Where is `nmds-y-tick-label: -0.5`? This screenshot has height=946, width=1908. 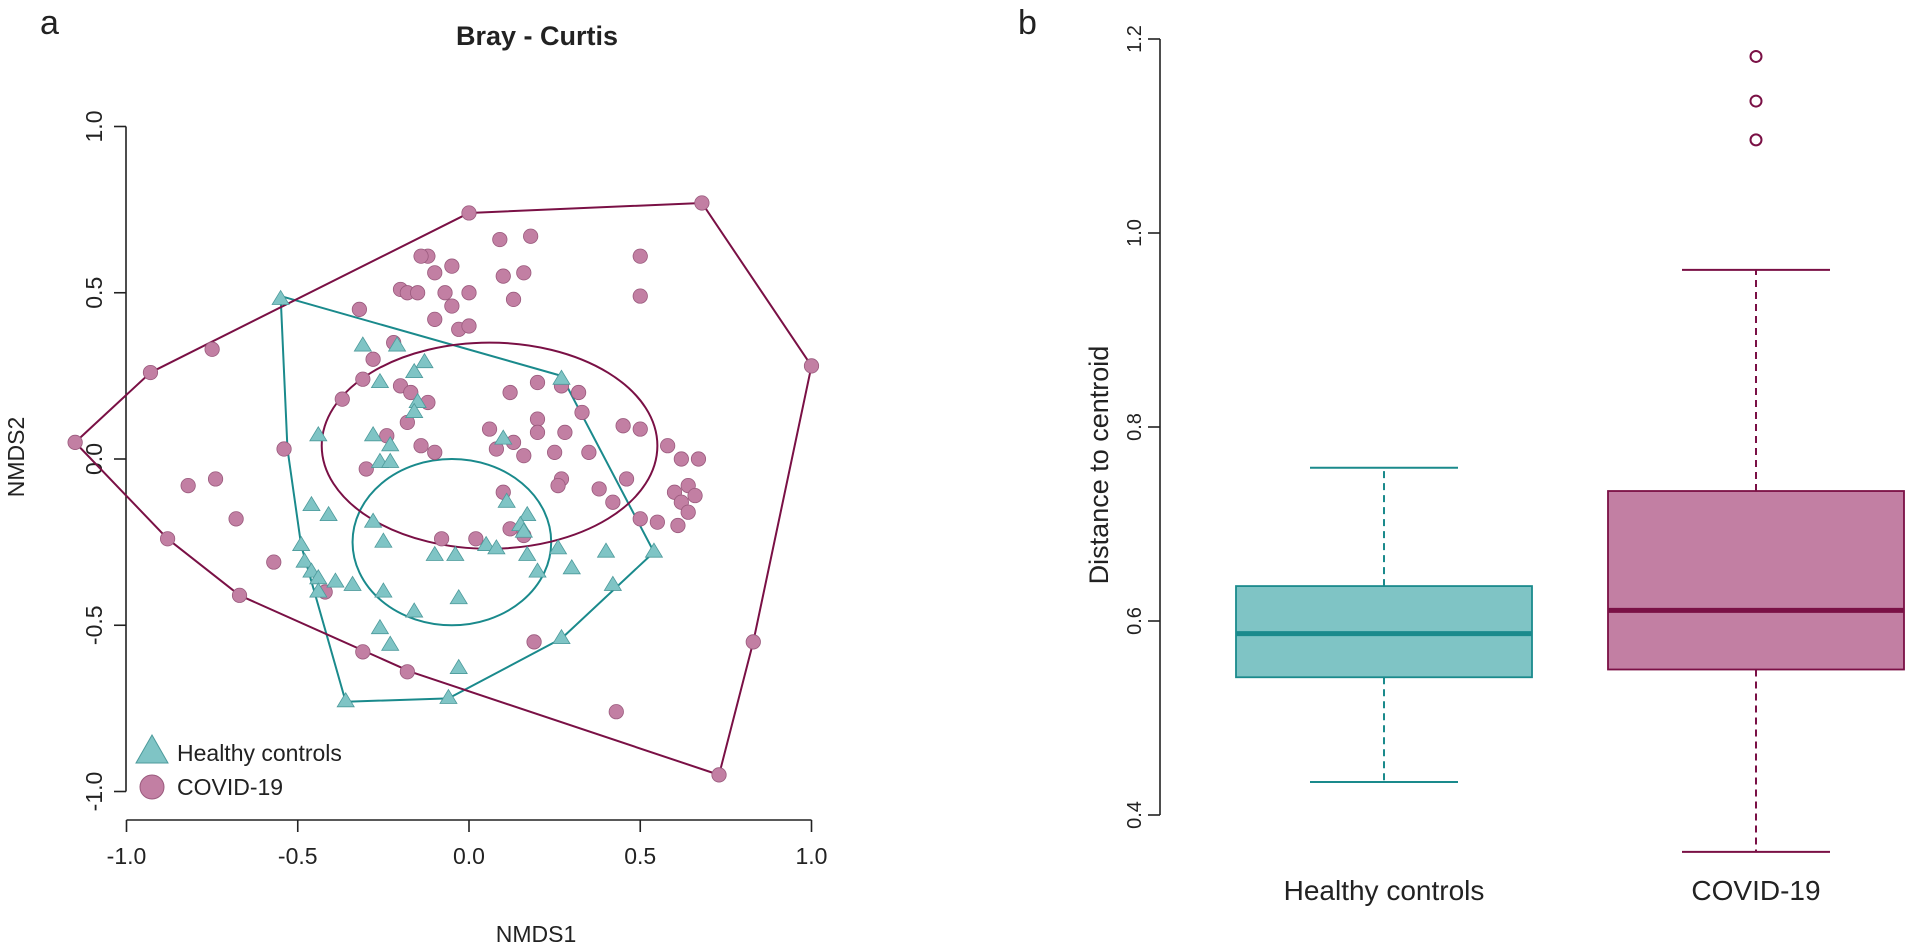 nmds-y-tick-label: -0.5 is located at coordinates (94, 625).